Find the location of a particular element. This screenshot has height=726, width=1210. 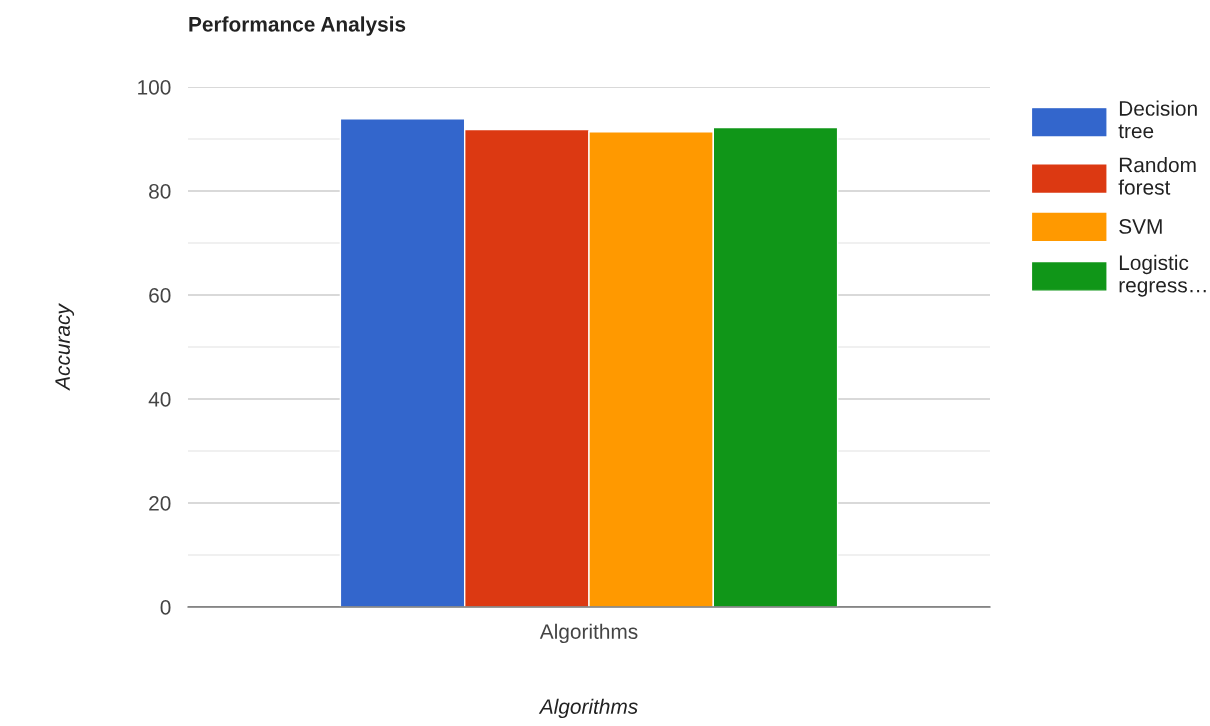

chart-title: Performance Analysis is located at coordinates (297, 26).